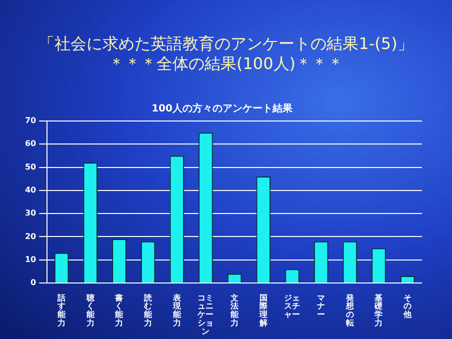  What do you see at coordinates (148, 310) in the screenshot?
I see `x-tick-label: 読む能力` at bounding box center [148, 310].